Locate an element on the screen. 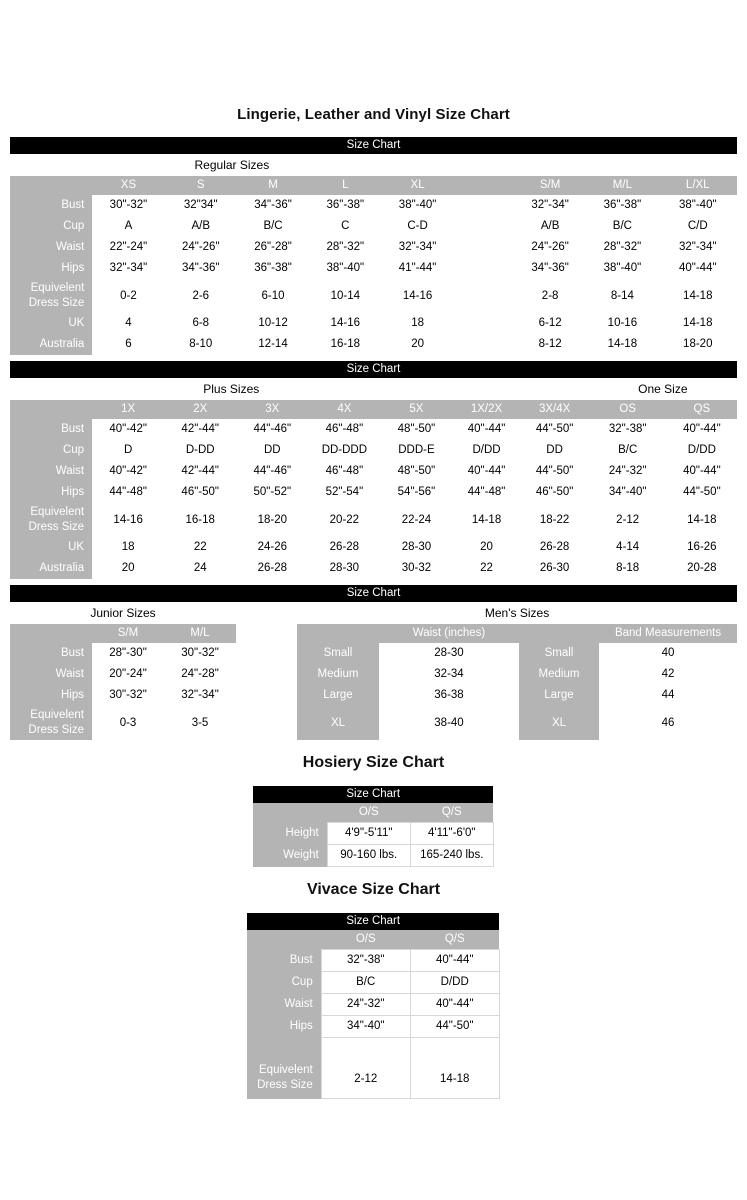  cell: 22-24 is located at coordinates (416, 520).